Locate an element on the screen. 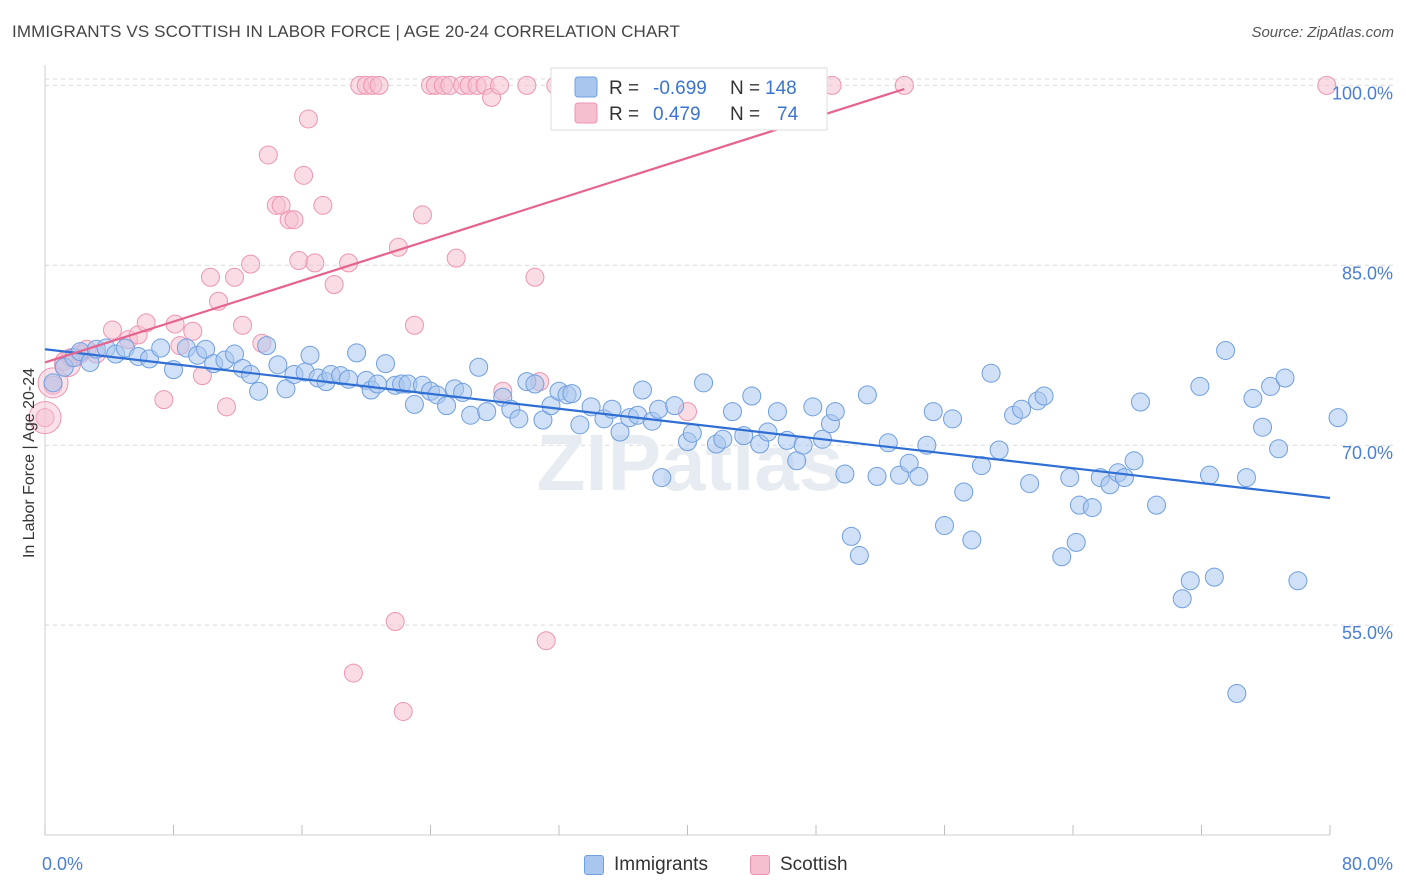 This screenshot has width=1406, height=892. legend-box: R = -0.699 N = 148 R = 0.479 N = 74 is located at coordinates (689, 99).